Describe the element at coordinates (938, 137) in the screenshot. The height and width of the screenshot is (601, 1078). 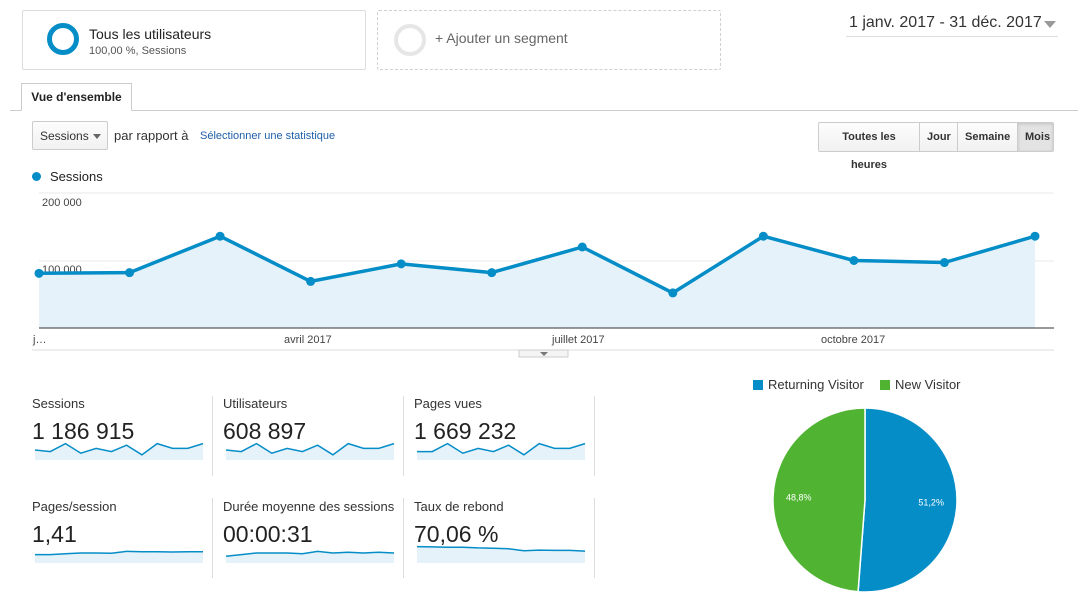
I see `granularity-day-button: Jour` at that location.